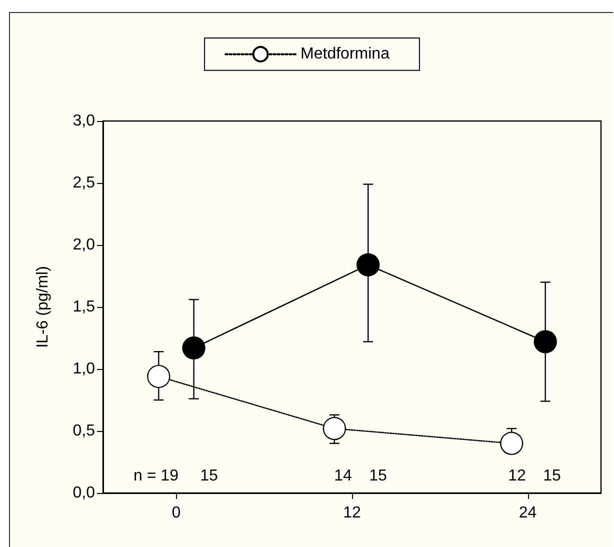 Image resolution: width=614 pixels, height=547 pixels. I want to click on annotation: 12, so click(517, 476).